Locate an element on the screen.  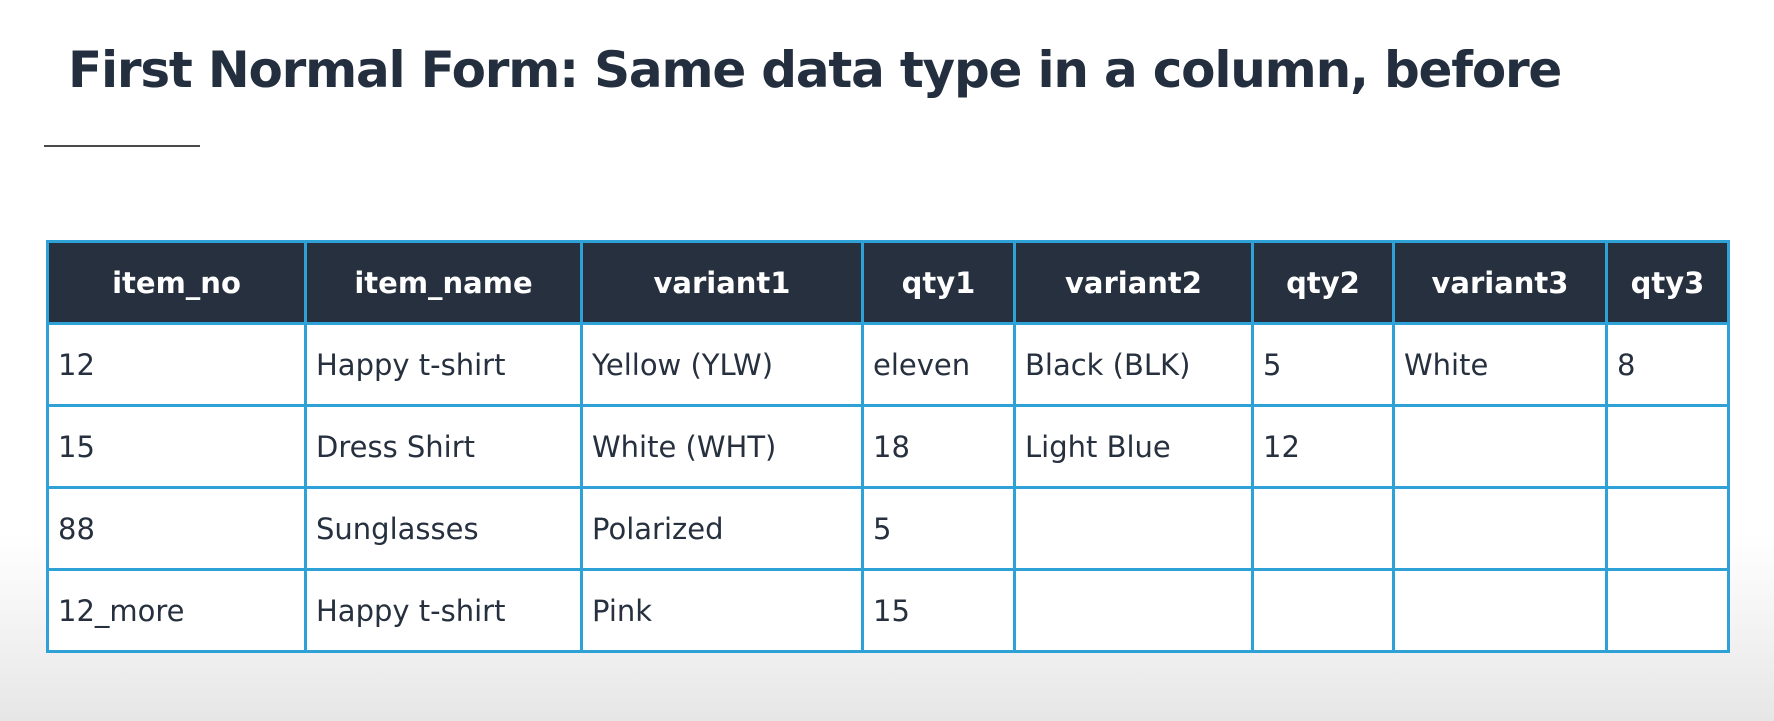
table-row: 88 Sunglasses Polarized 5 is located at coordinates (888, 528).